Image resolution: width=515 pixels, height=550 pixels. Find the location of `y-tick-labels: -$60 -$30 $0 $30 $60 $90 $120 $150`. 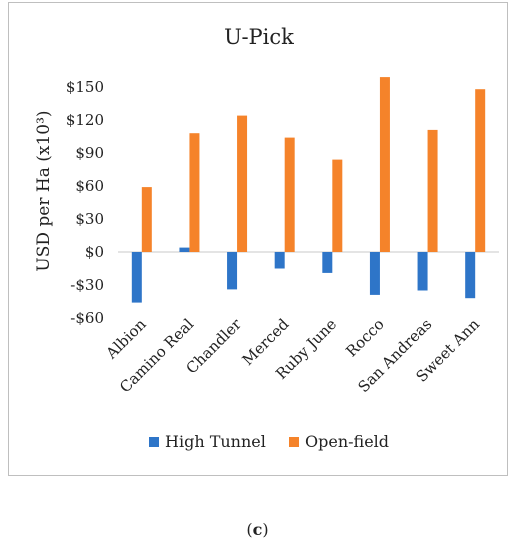

y-tick-labels: -$60 -$30 $0 $30 $60 $90 $120 $150 is located at coordinates (85, 202).